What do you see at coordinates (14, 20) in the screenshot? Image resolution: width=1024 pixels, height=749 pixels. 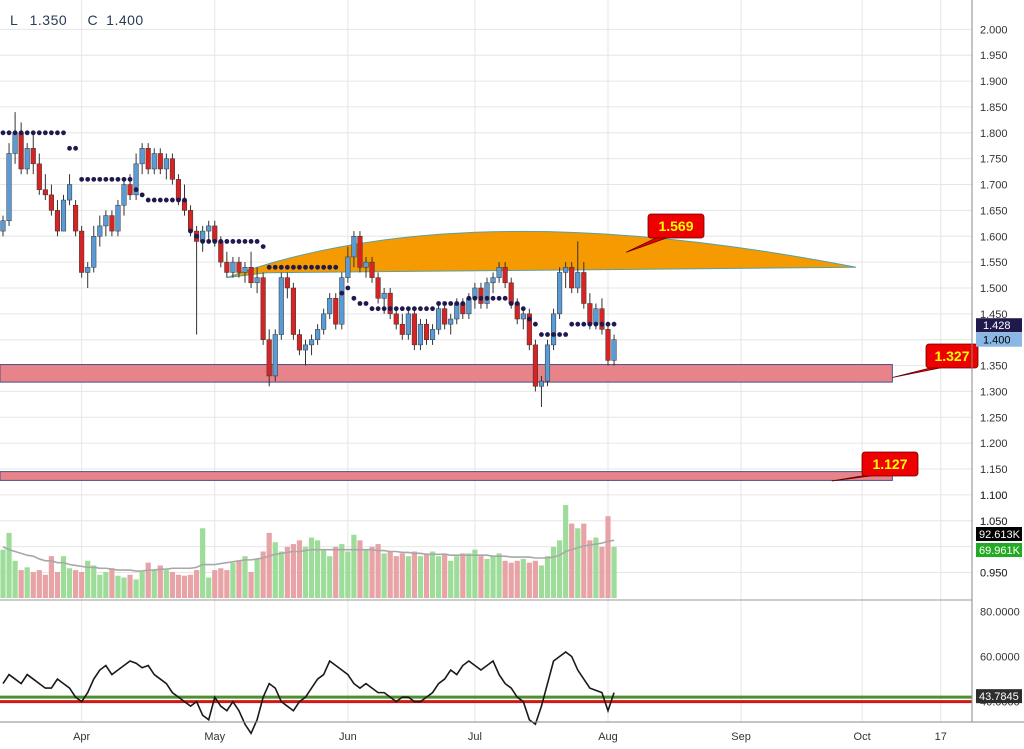 I see `low-label: L` at bounding box center [14, 20].